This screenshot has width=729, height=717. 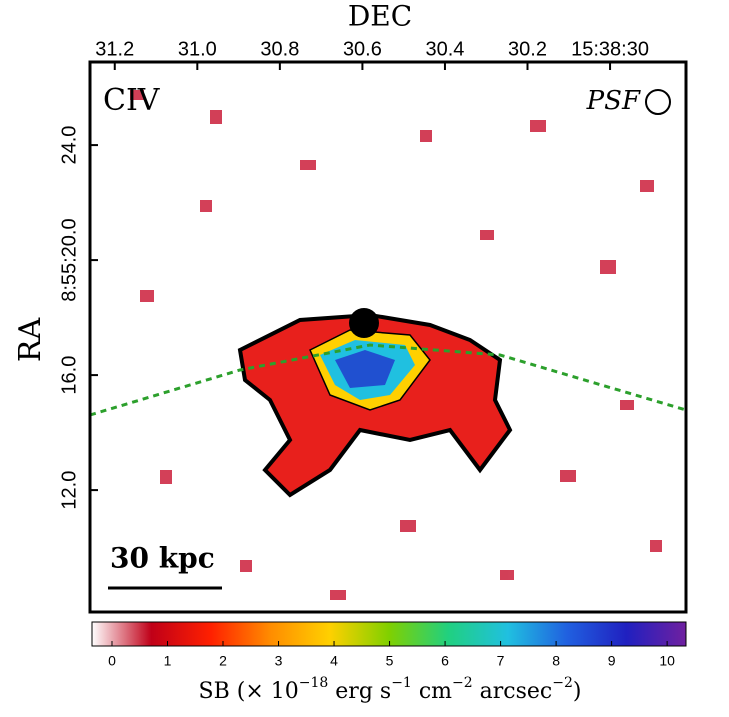 I want to click on x-tick-label: 30.6, so click(x=362, y=49).